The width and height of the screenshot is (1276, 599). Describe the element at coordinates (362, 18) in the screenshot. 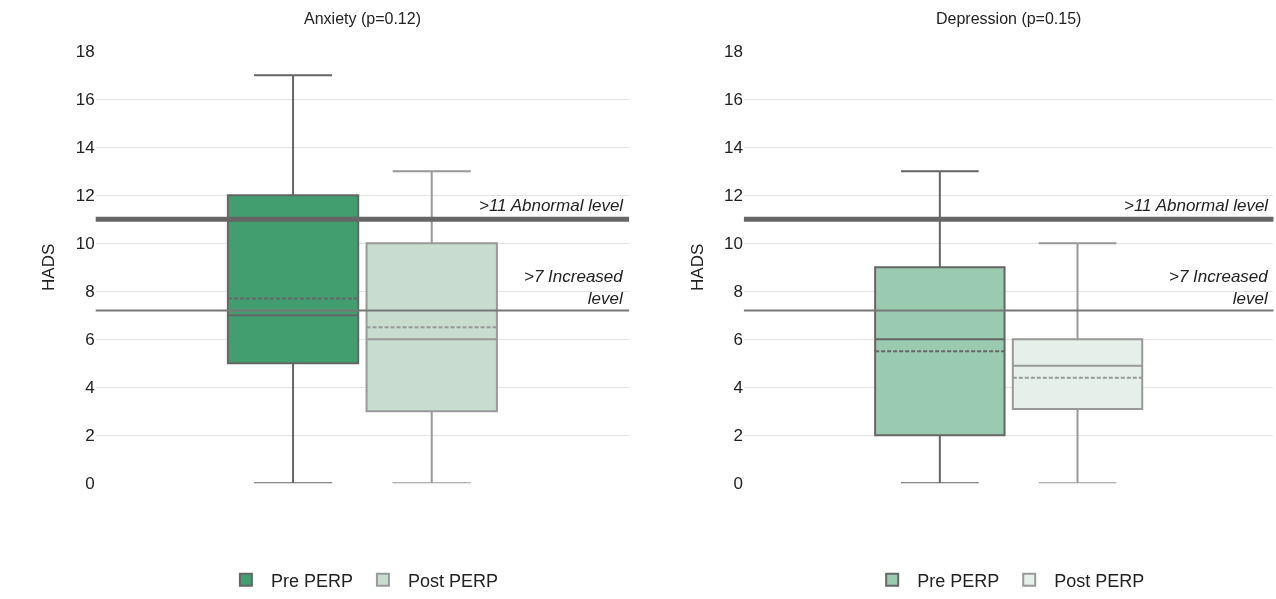

I see `chart-title: Anxiety (p=0.12)` at that location.